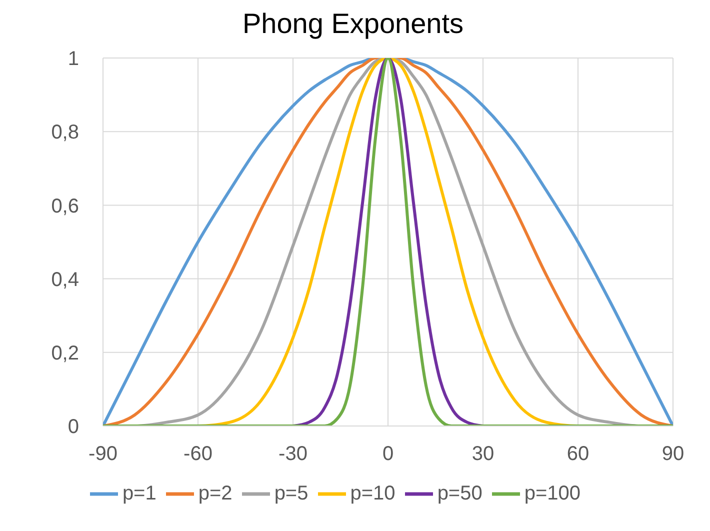 The width and height of the screenshot is (710, 531). What do you see at coordinates (673, 454) in the screenshot?
I see `x-tick-label: 90` at bounding box center [673, 454].